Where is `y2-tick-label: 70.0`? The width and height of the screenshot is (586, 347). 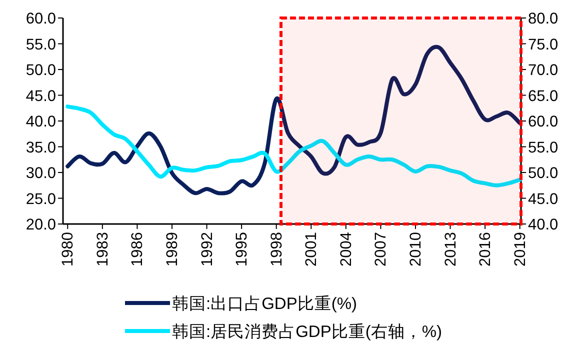 y2-tick-label: 70.0 is located at coordinates (543, 70).